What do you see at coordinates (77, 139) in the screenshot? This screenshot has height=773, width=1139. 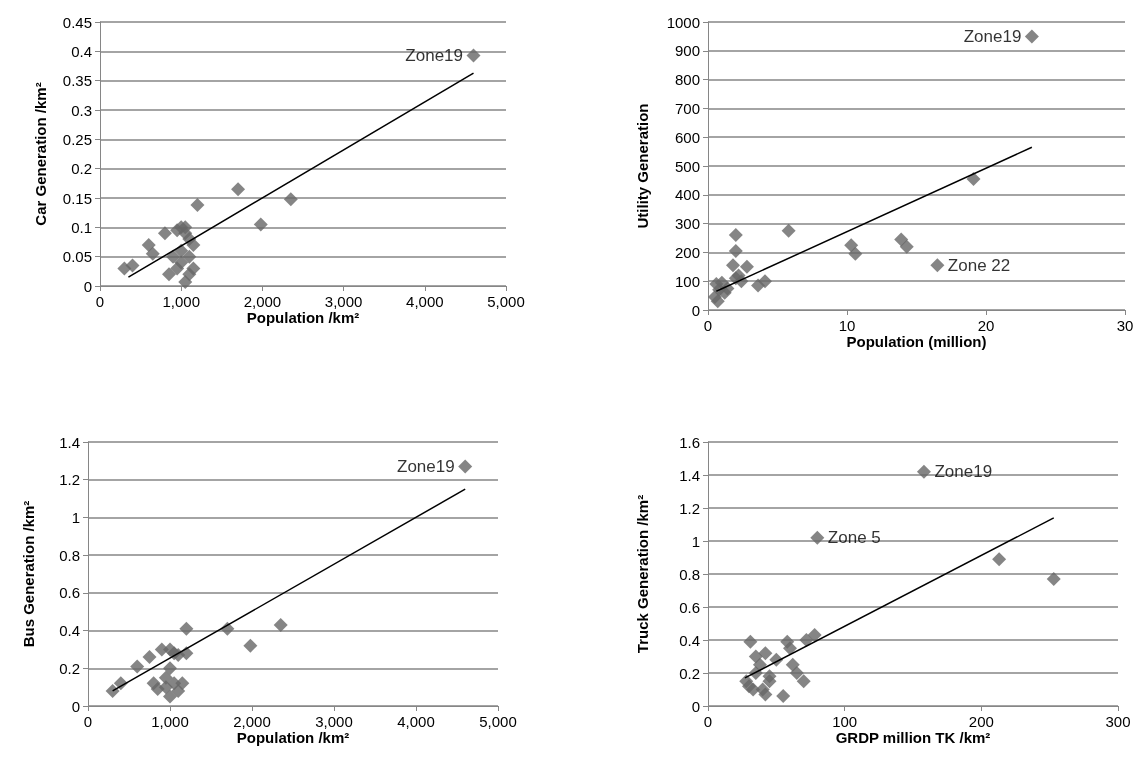 I see `y-tick-label: 0.25` at bounding box center [77, 139].